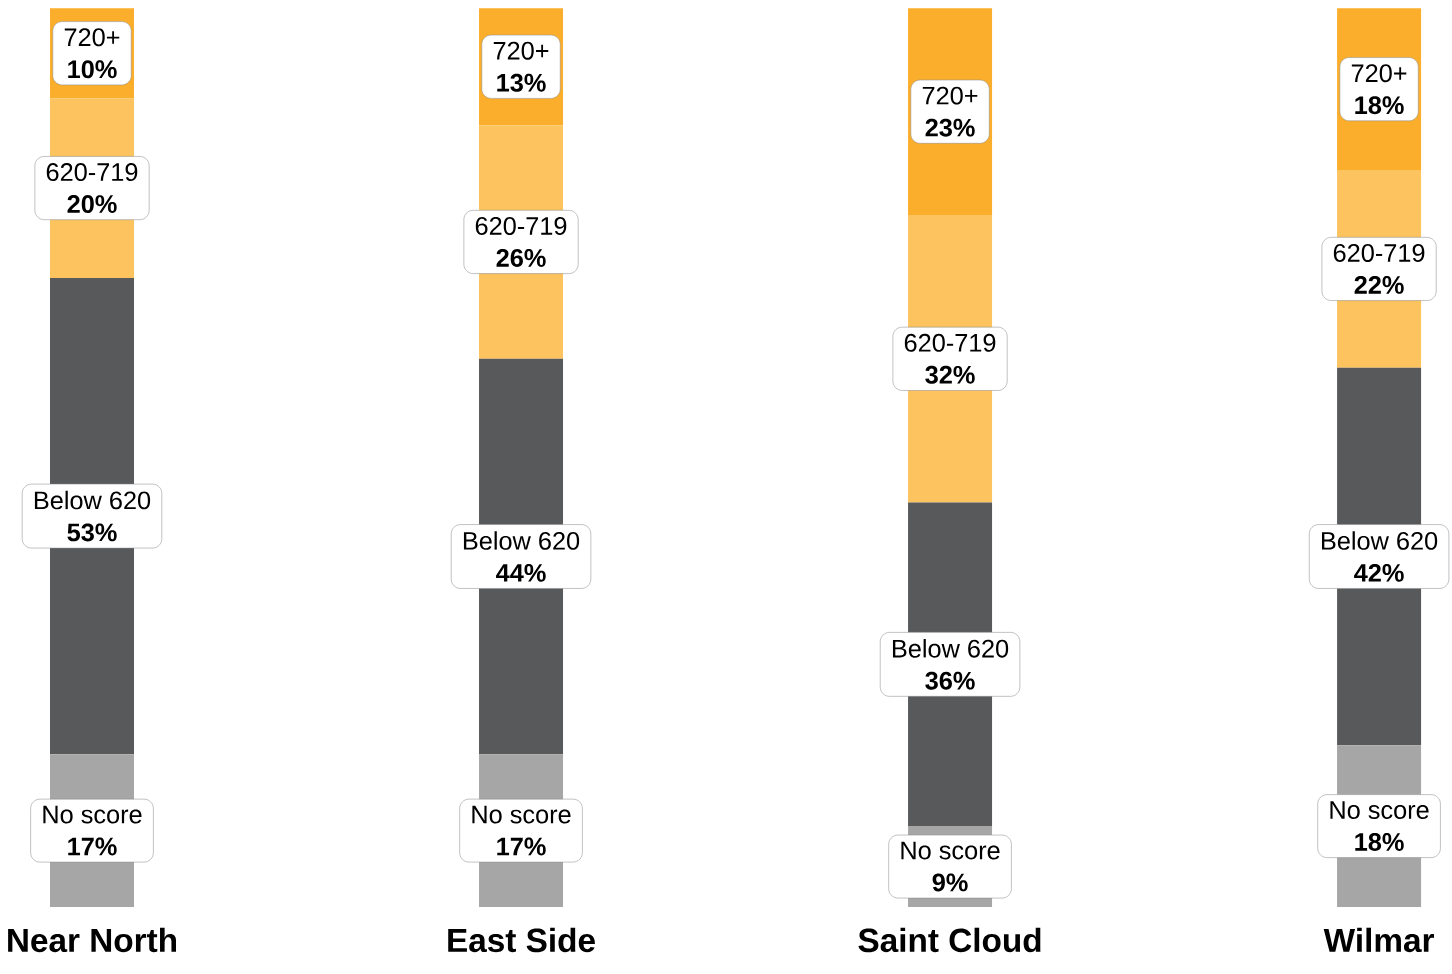  What do you see at coordinates (521, 572) in the screenshot?
I see `data-label: 44%` at bounding box center [521, 572].